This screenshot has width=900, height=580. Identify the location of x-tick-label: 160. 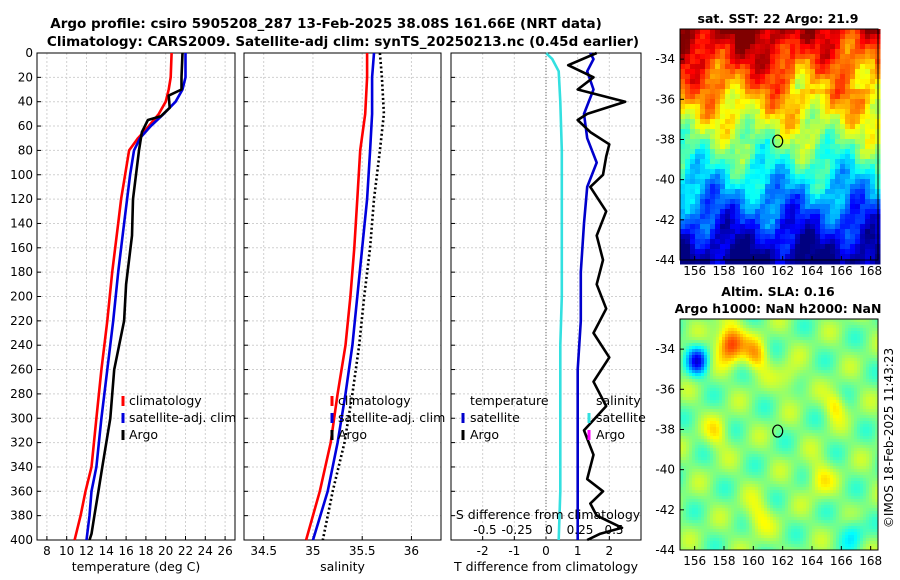
(753, 271).